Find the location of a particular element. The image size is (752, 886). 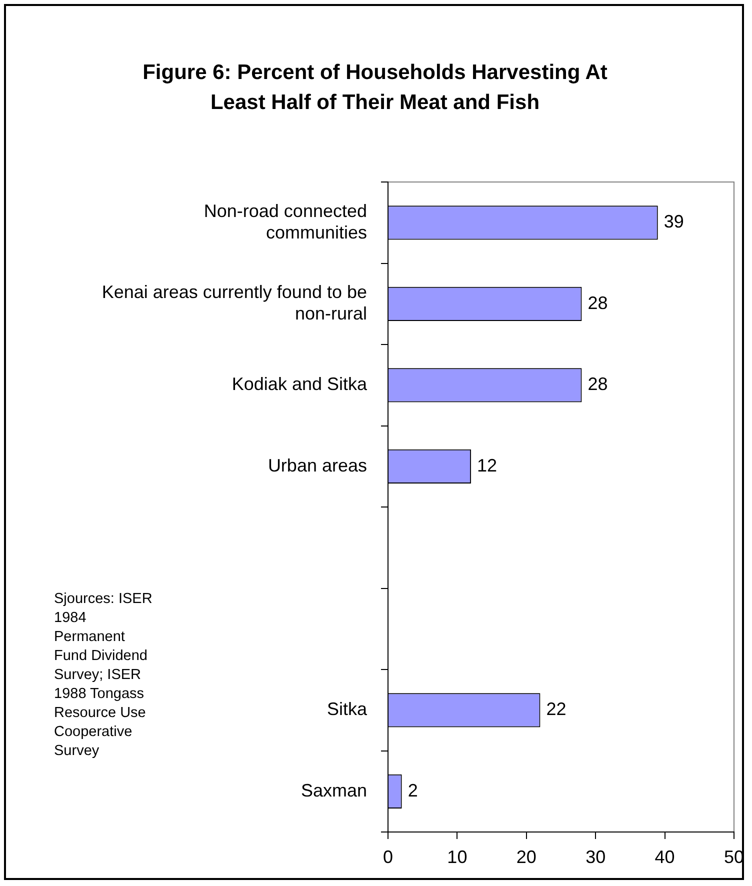

y-tick-label: Kenai areas currently found to be non-rural is located at coordinates (234, 303).